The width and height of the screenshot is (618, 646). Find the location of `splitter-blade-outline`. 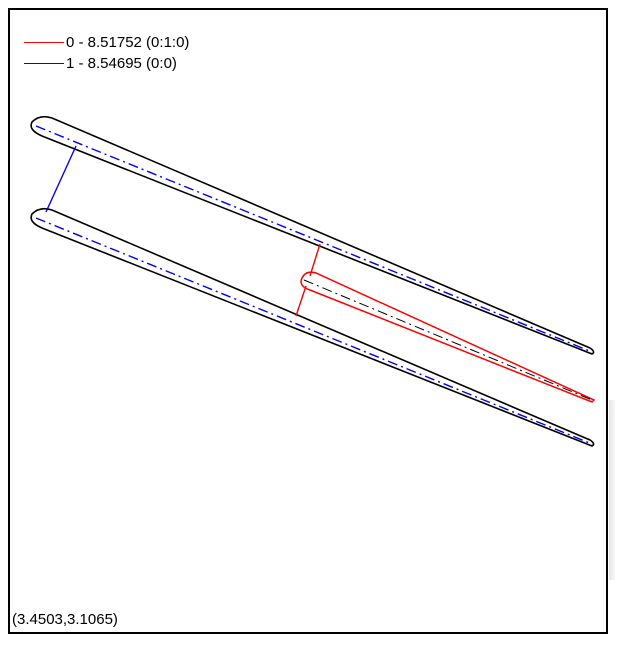

splitter-blade-outline is located at coordinates (448, 337).